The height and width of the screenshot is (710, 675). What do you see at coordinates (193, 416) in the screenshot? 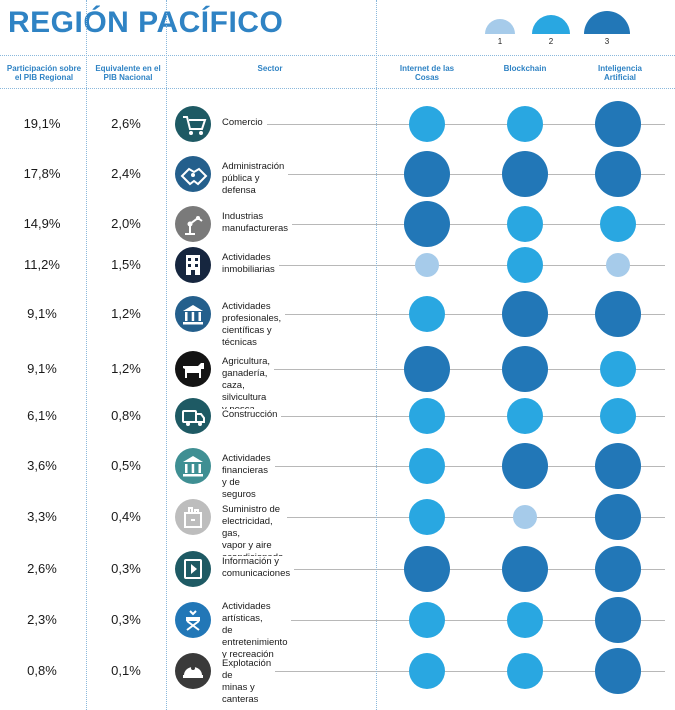
I see `truck-icon` at bounding box center [193, 416].